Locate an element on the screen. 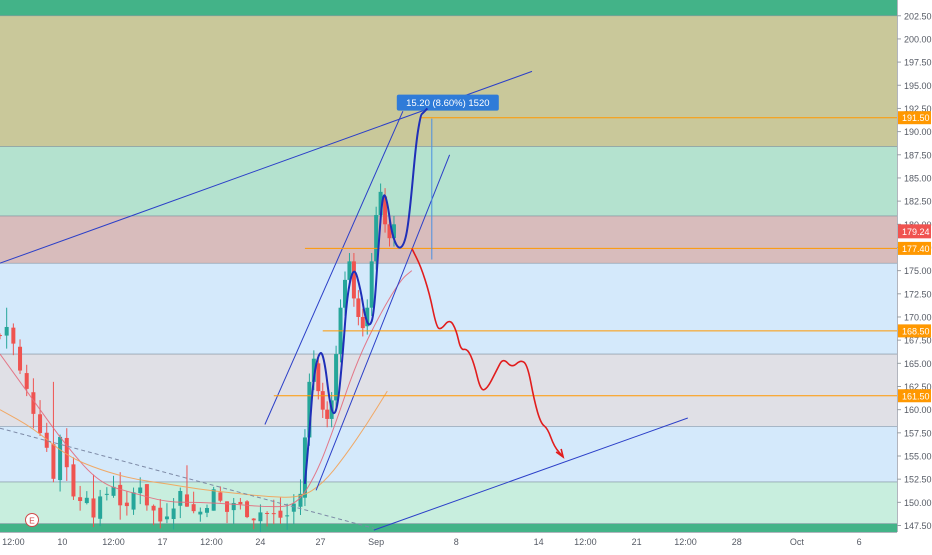 The width and height of the screenshot is (932, 555). time-tick-label: Sep is located at coordinates (376, 542).